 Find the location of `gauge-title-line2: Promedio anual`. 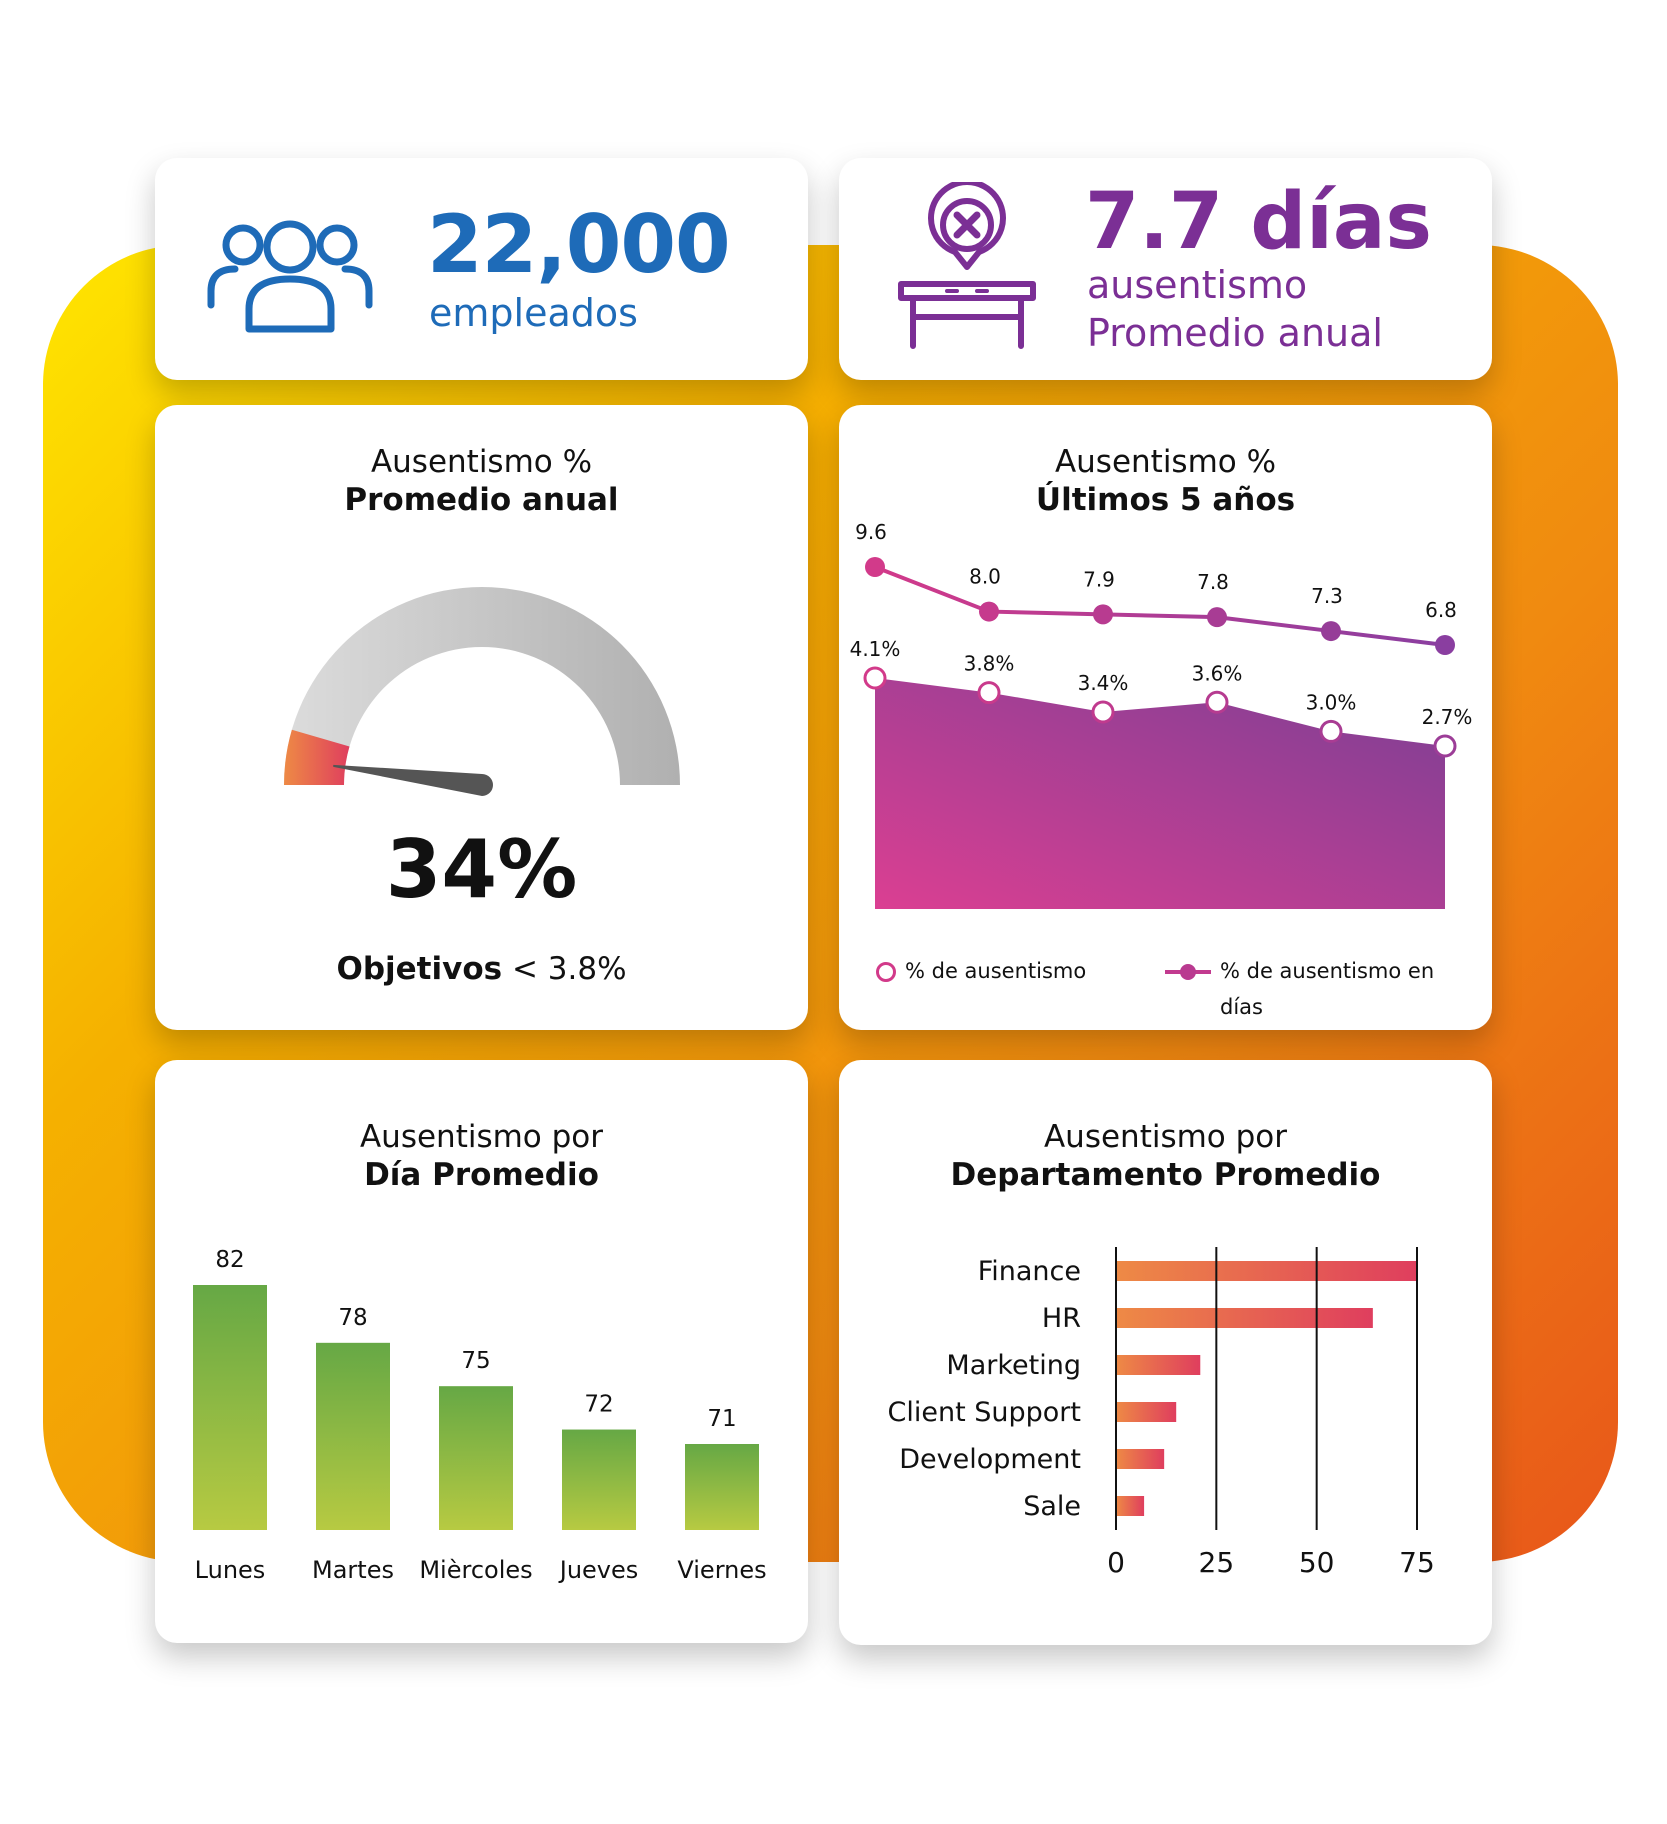

gauge-title-line2: Promedio anual is located at coordinates (481, 500).